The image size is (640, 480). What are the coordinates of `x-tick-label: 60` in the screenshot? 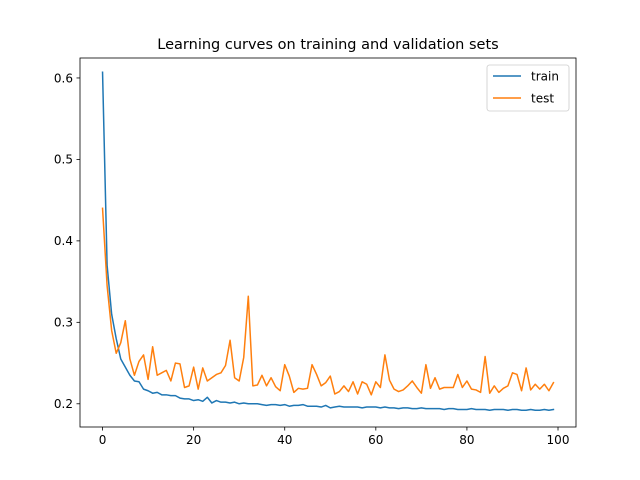 It's located at (375, 440).